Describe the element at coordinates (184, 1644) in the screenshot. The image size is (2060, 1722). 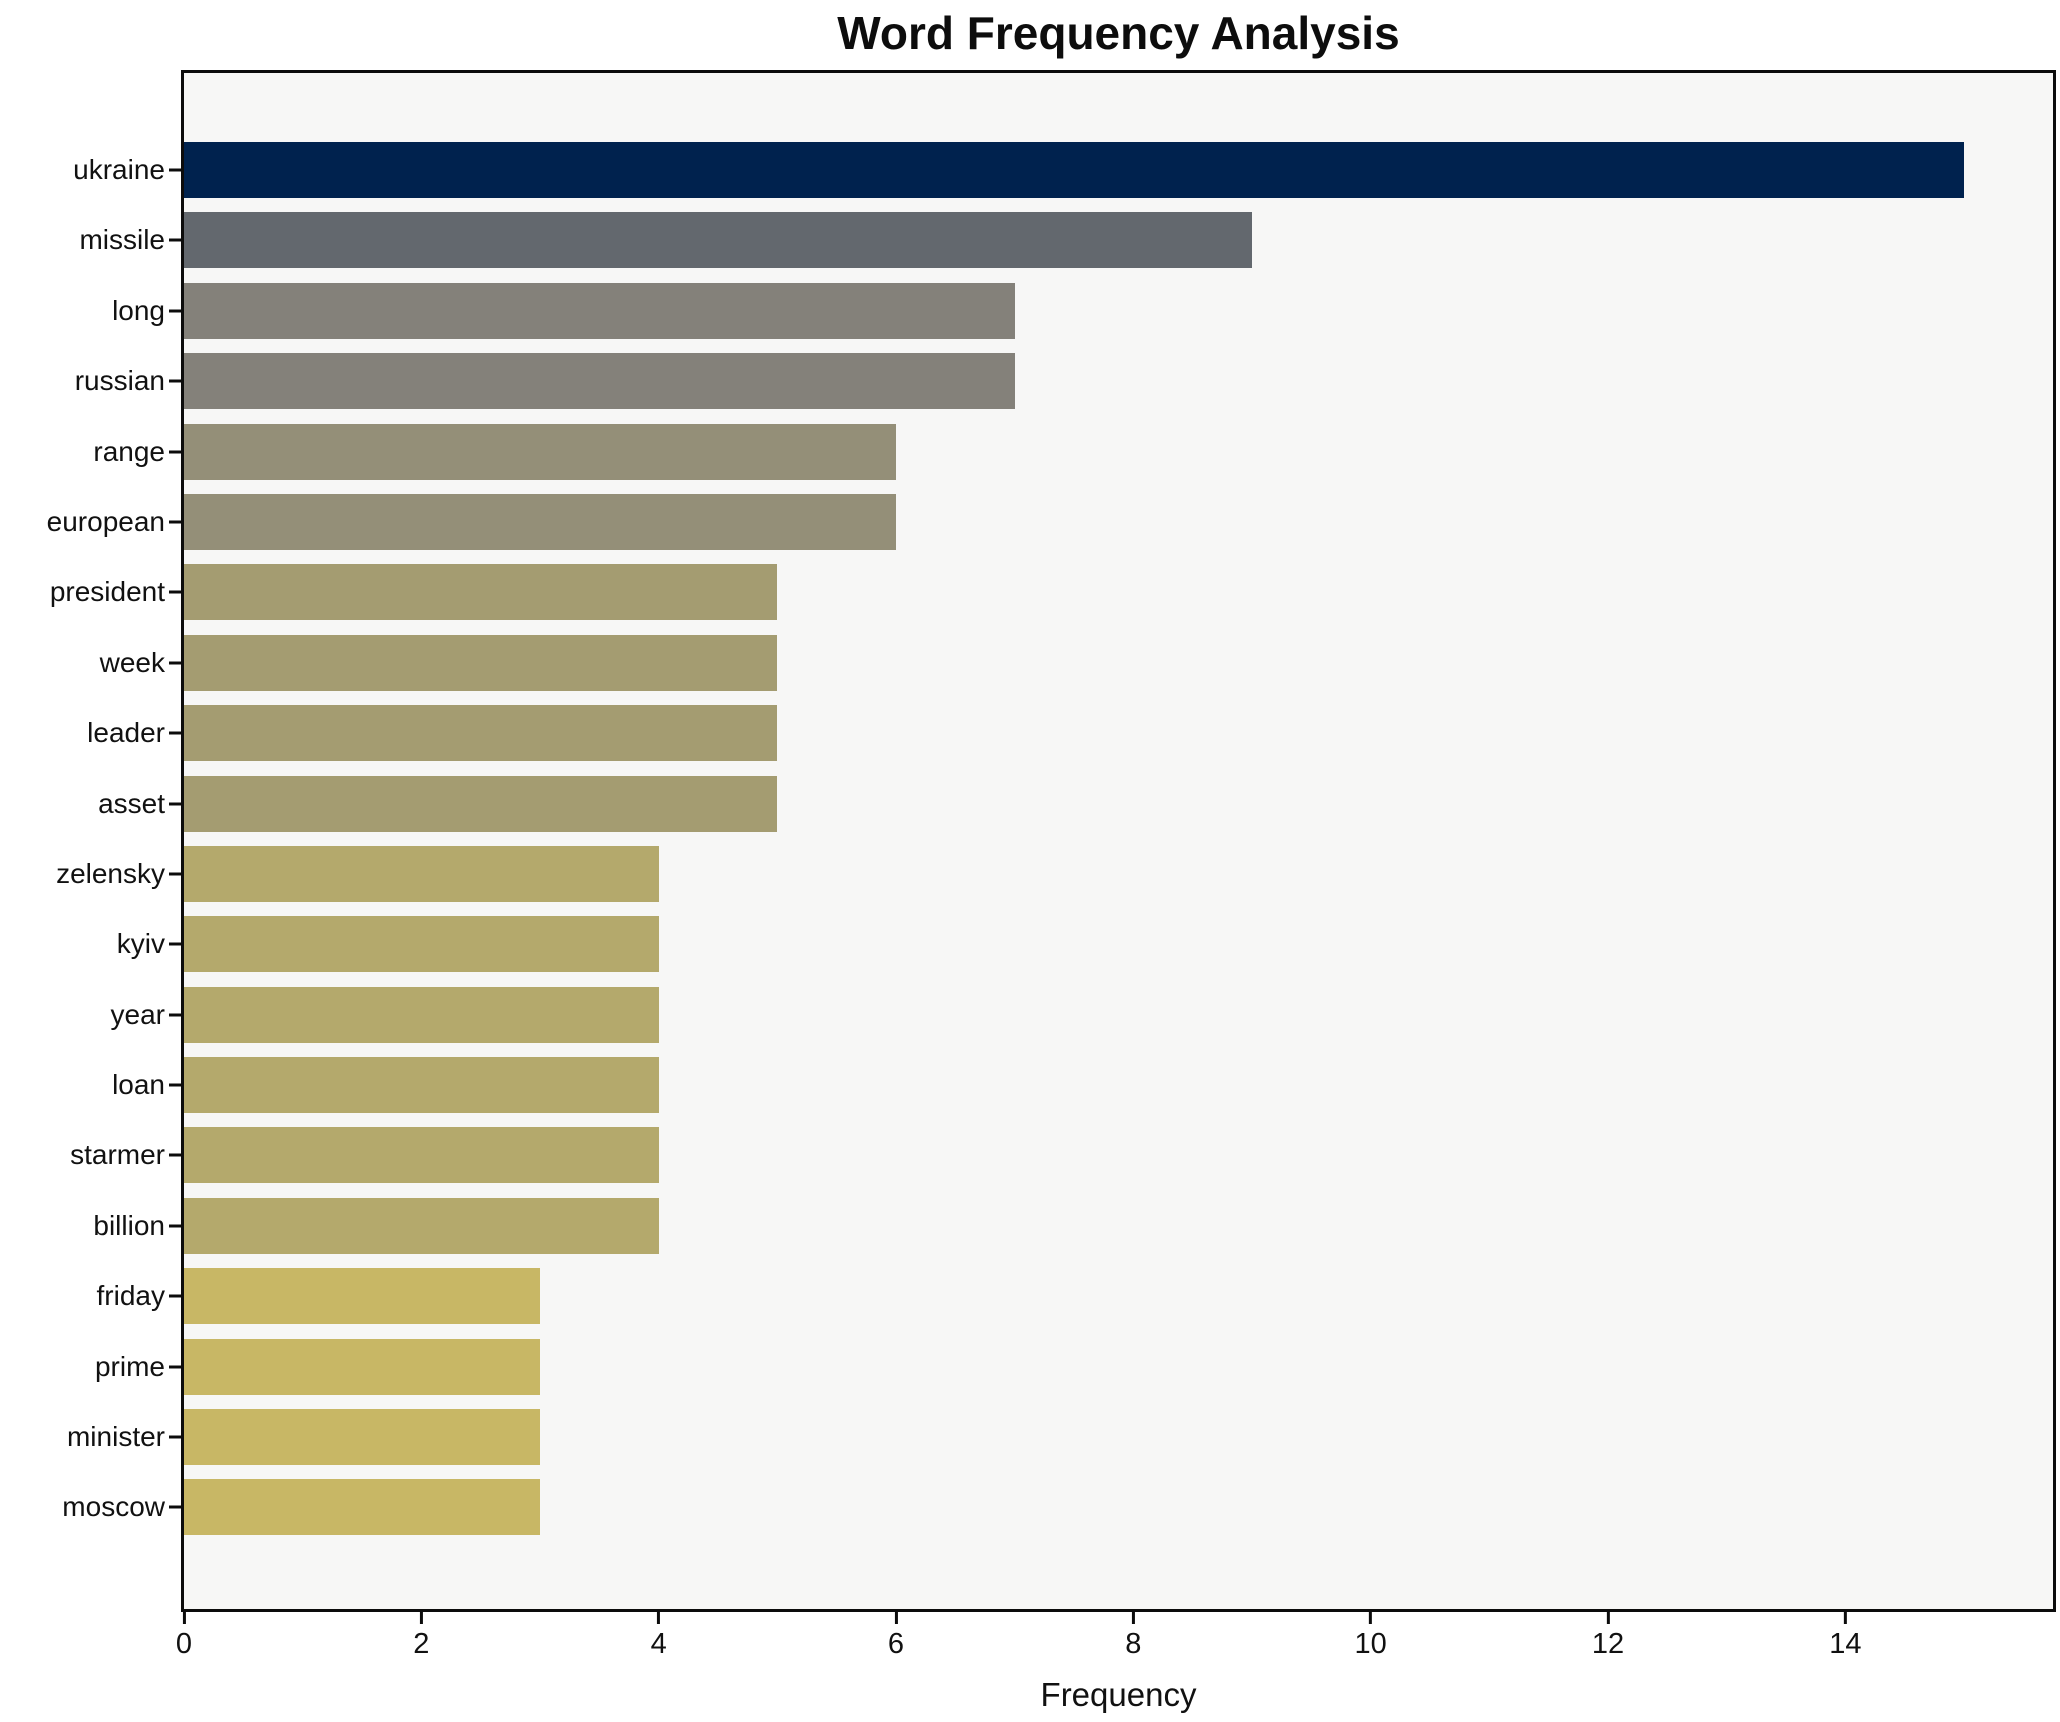
I see `x-tick-label: 0` at that location.